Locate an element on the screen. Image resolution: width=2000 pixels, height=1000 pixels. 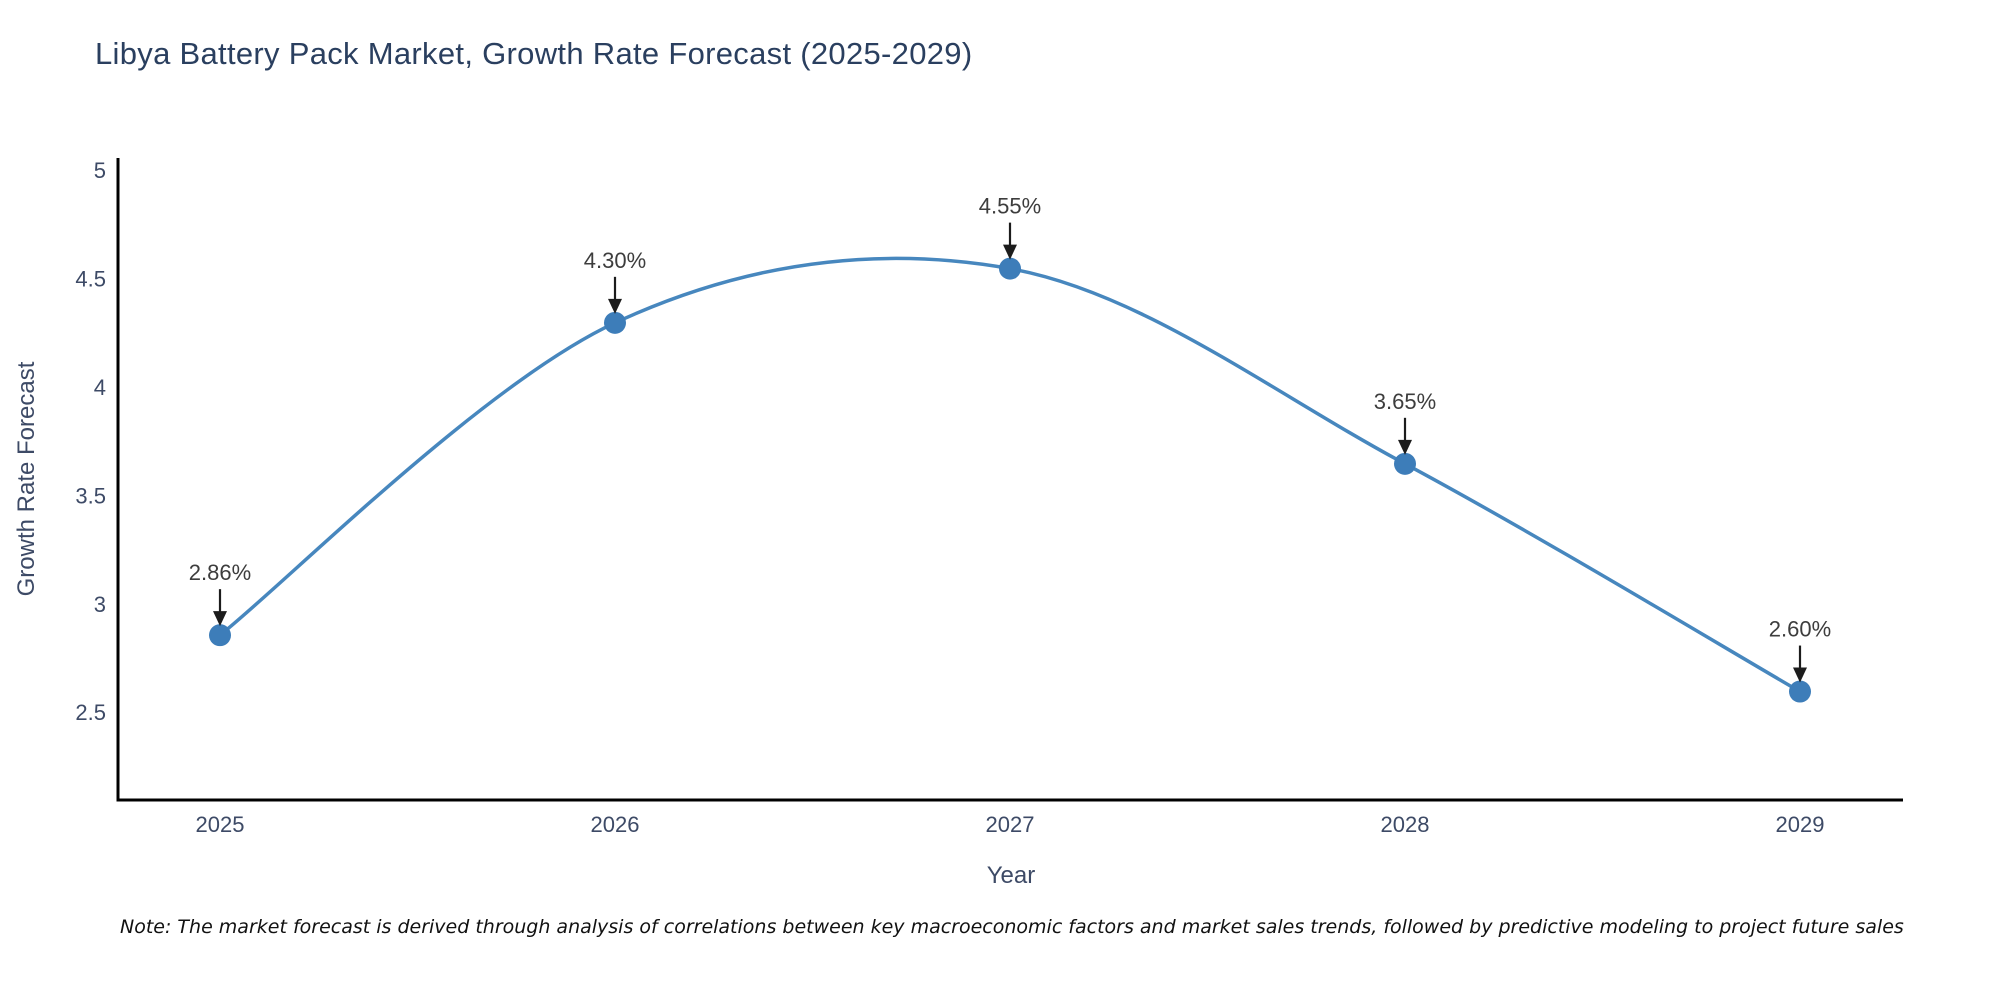
x-tick-label: 2028 is located at coordinates (1405, 824).